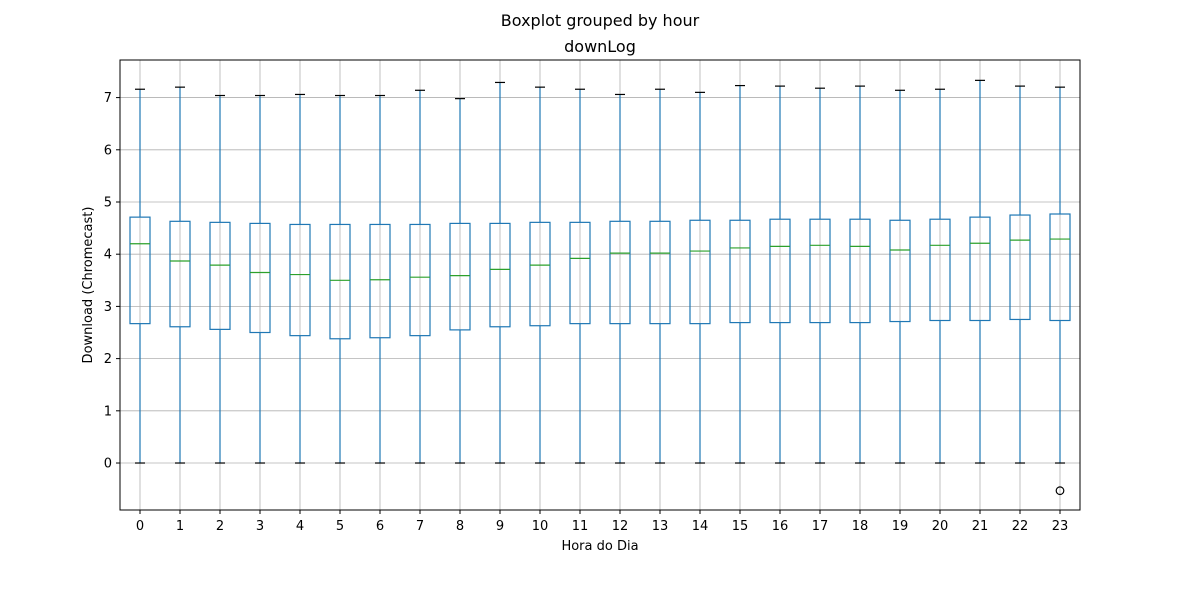 This screenshot has width=1200, height=600. What do you see at coordinates (980, 526) in the screenshot?
I see `x-tick-label: 21` at bounding box center [980, 526].